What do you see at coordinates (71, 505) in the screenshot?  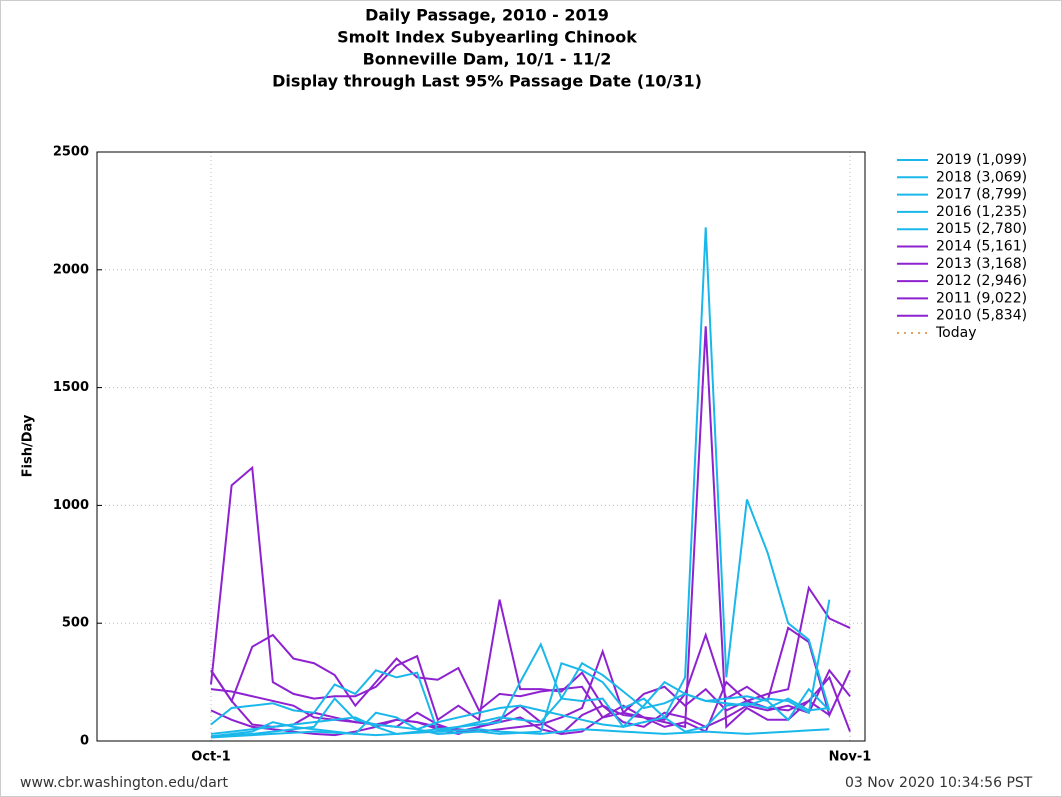 I see `y-tick-label: 1000` at bounding box center [71, 505].